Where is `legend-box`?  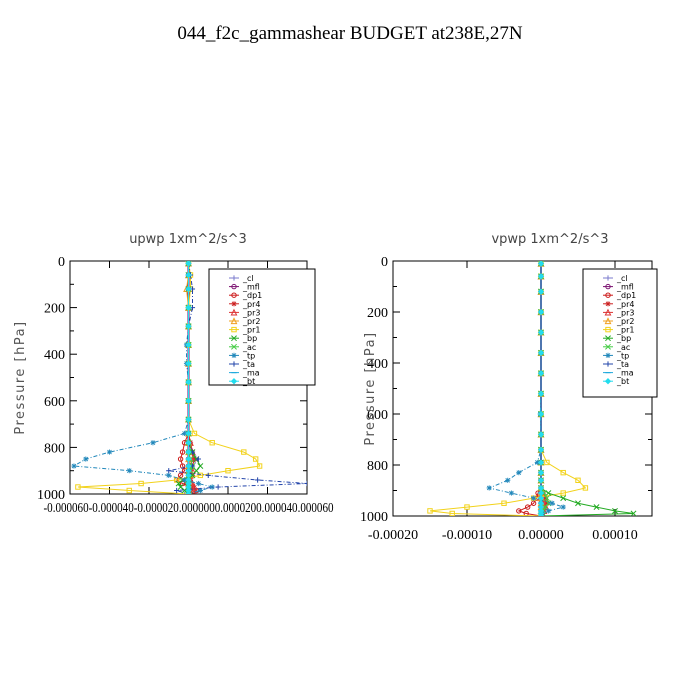
legend-box is located at coordinates (620, 333).